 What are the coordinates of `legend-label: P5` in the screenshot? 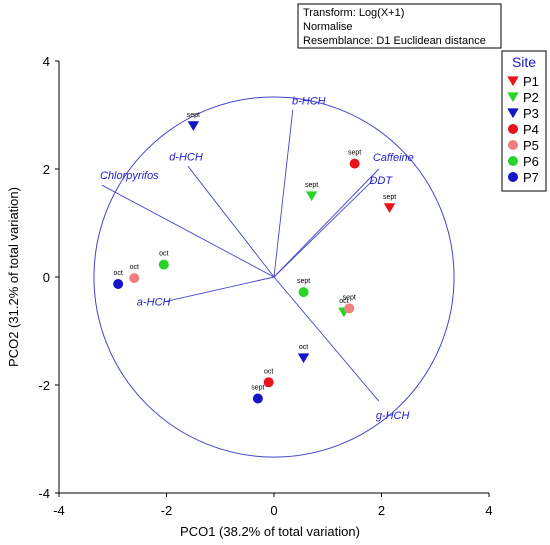 It's located at (531, 145).